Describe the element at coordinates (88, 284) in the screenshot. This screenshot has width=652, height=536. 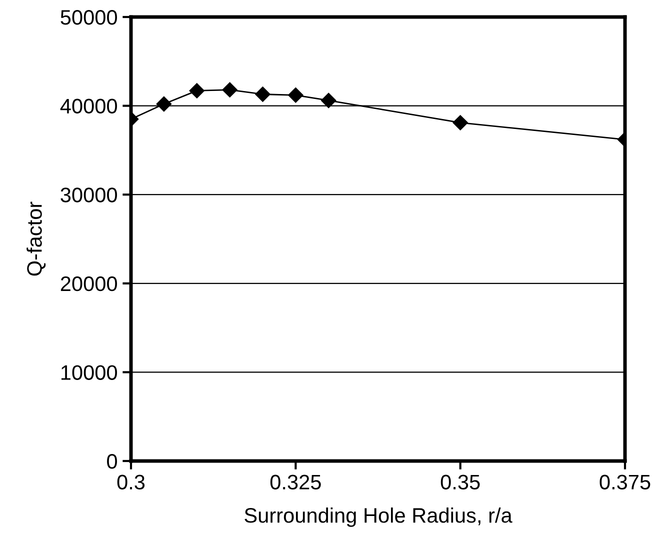
I see `y-tick-label: 20000` at that location.